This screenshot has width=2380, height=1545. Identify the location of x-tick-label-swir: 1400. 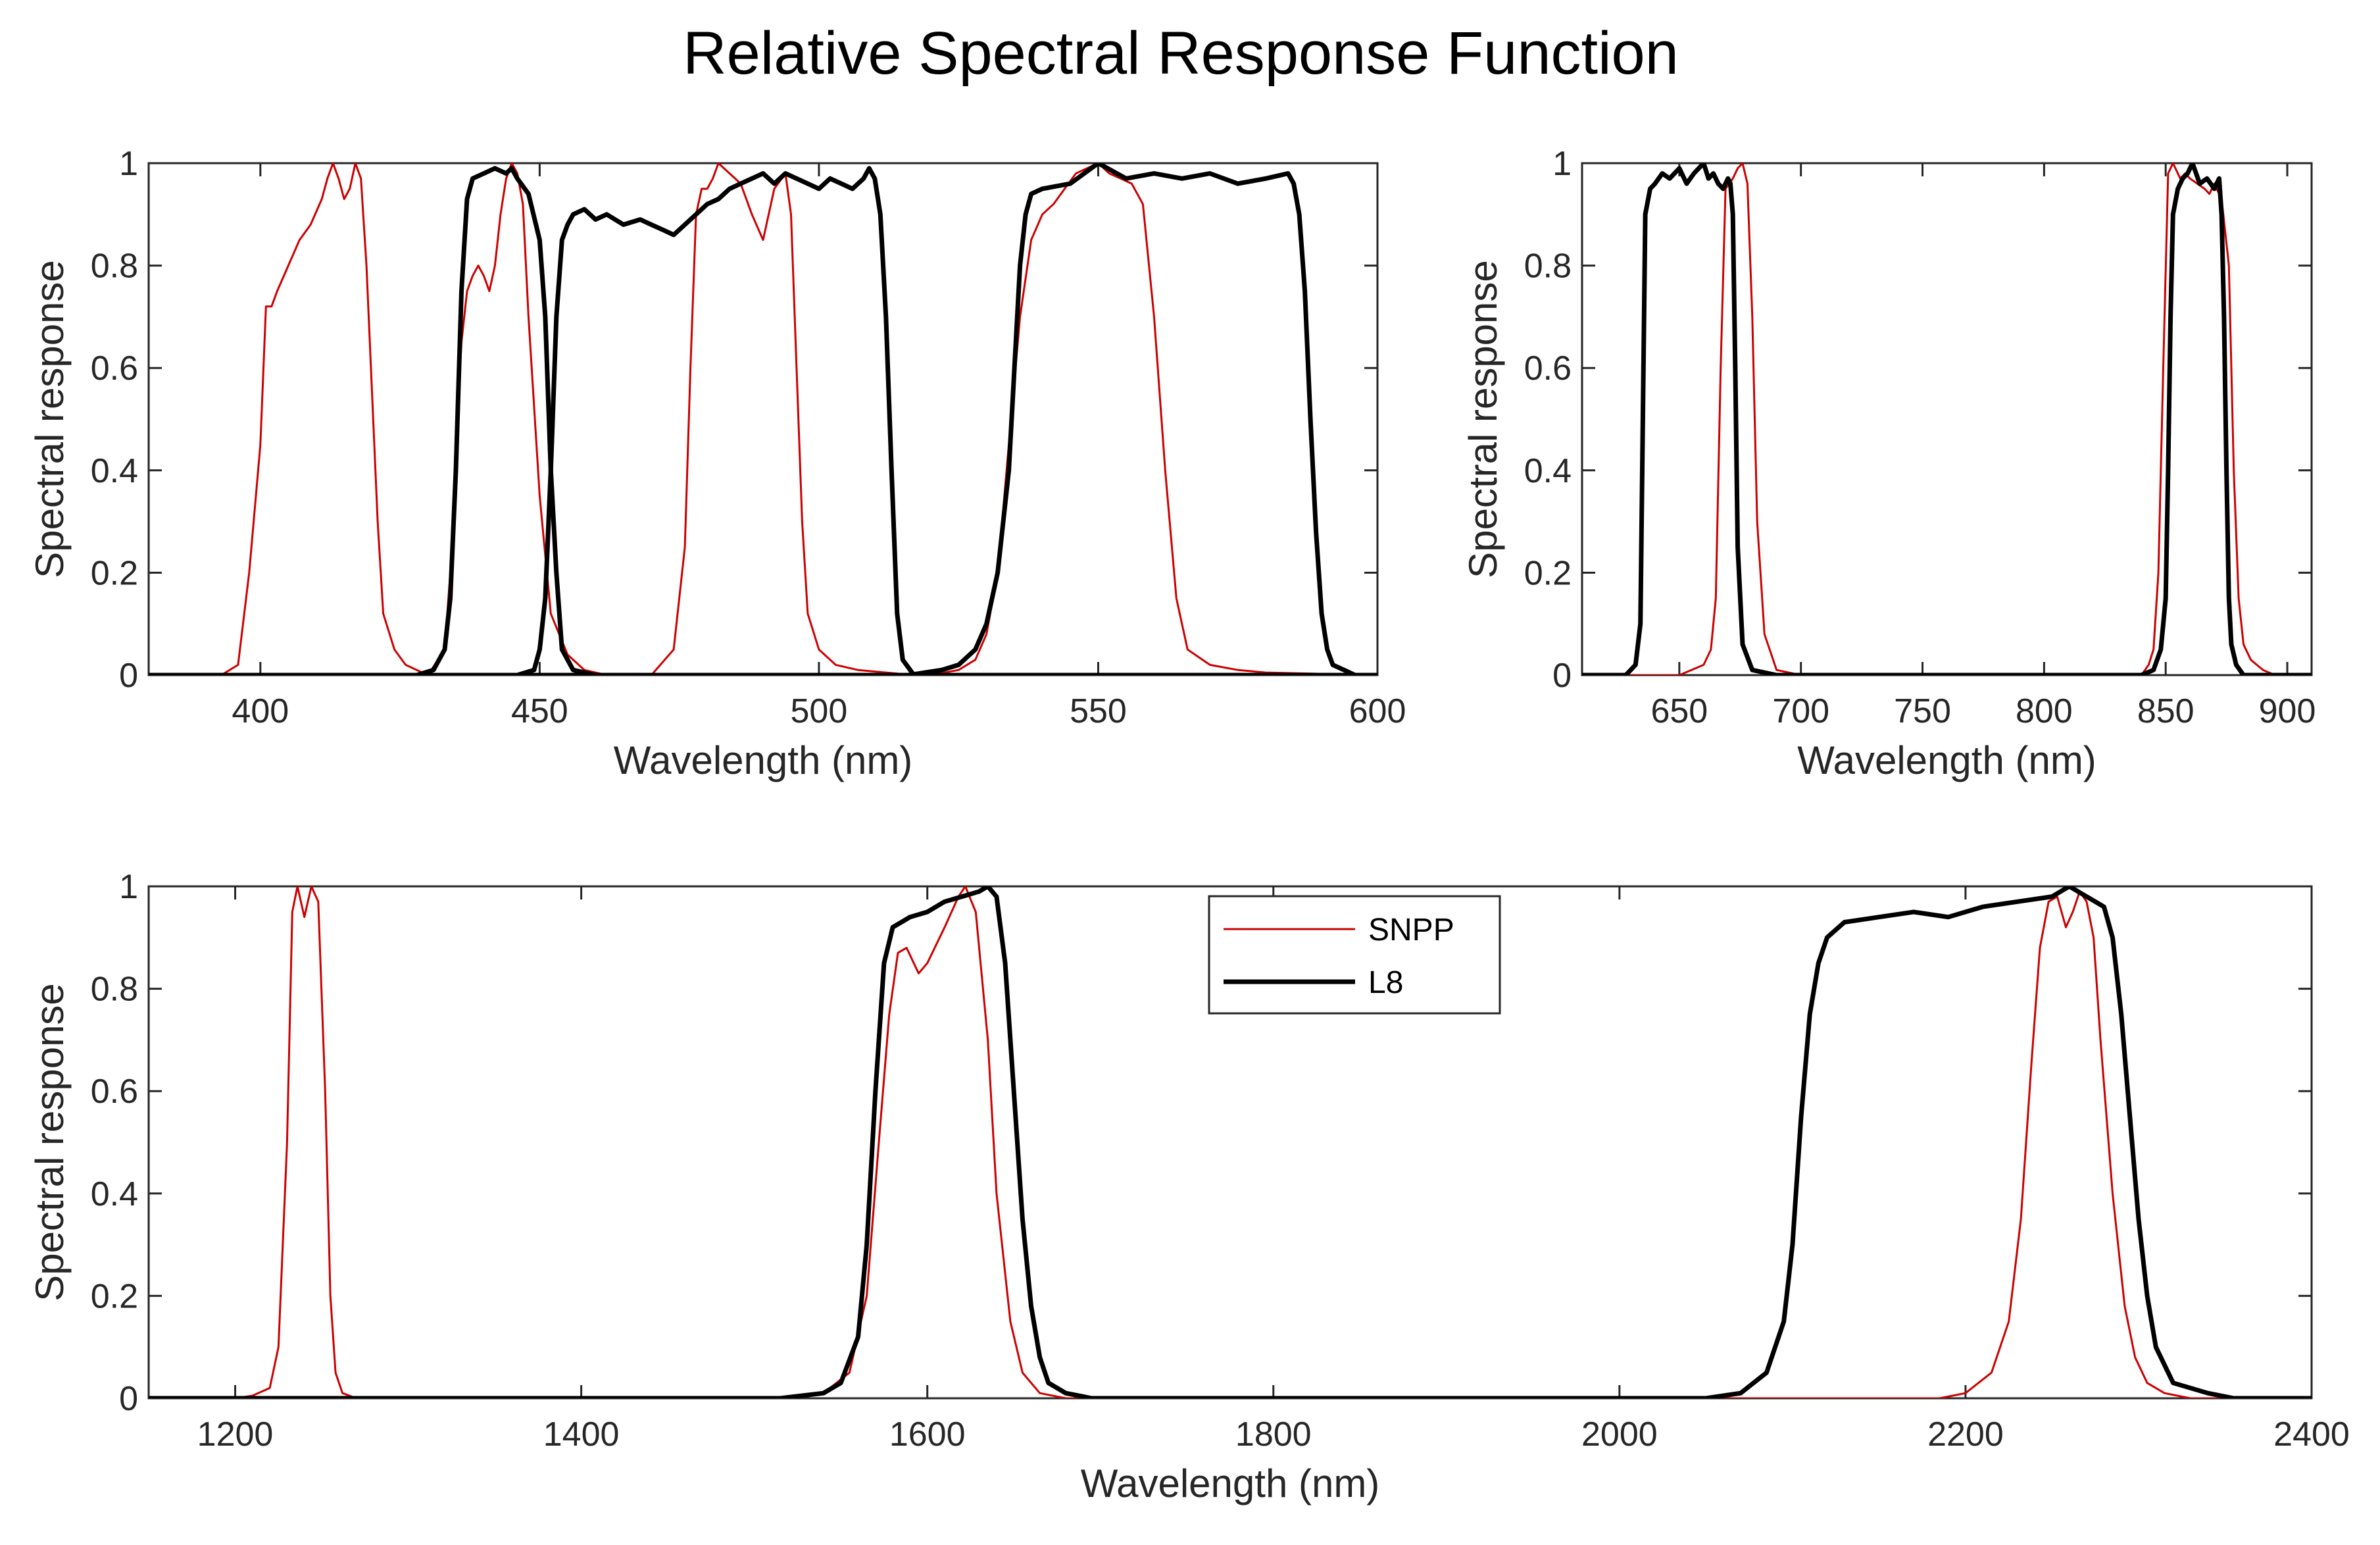
(581, 1434).